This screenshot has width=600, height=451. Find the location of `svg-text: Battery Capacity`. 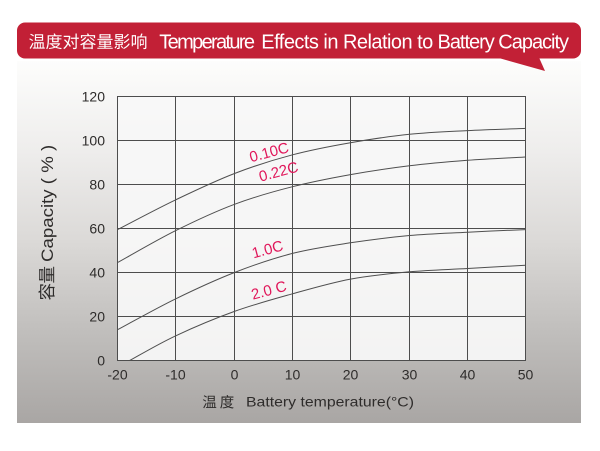

svg-text: Battery Capacity is located at coordinates (504, 42).